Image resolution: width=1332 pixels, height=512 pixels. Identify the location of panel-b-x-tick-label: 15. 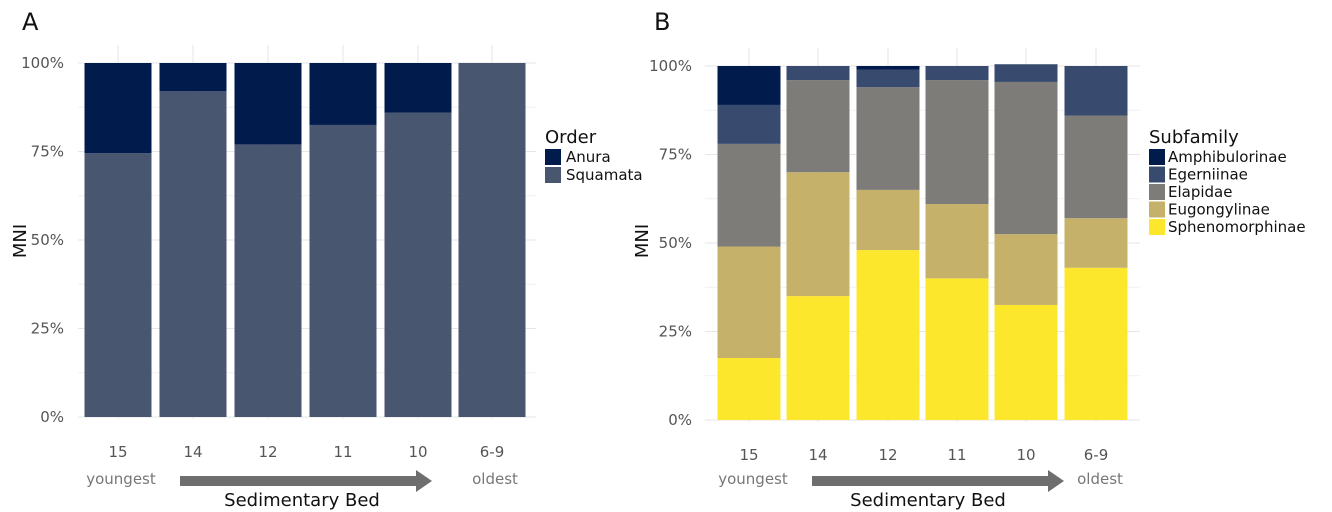
(748, 455).